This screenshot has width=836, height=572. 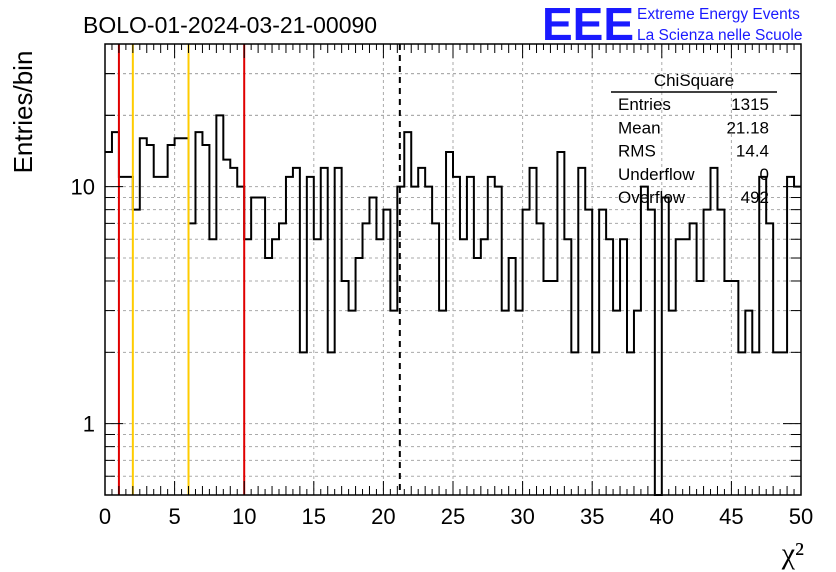 I want to click on stats-value: 1315, so click(x=750, y=104).